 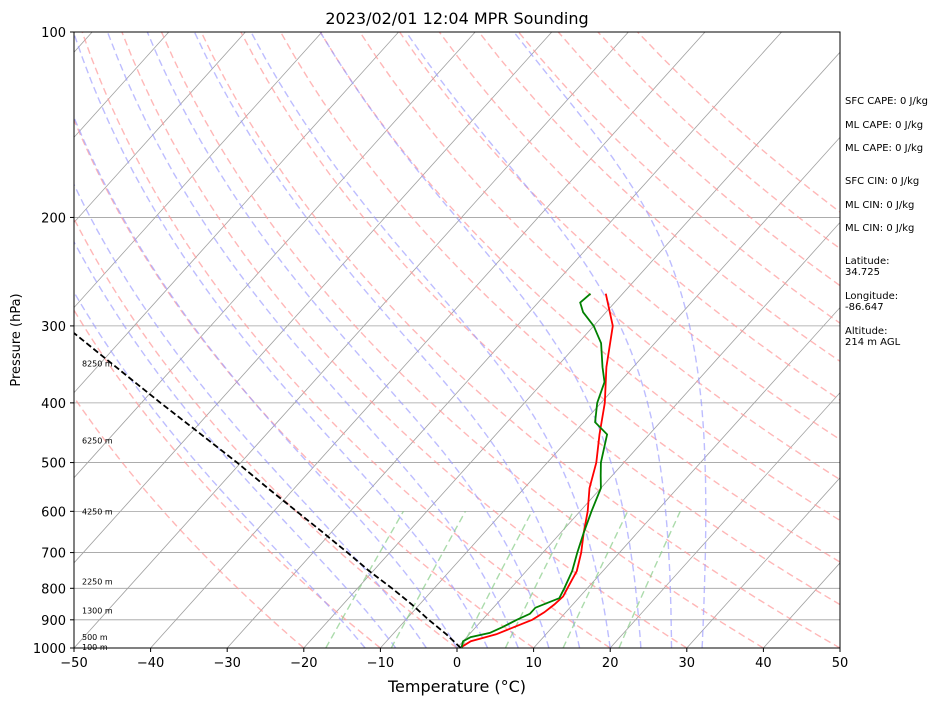 I want to click on temperature-profile, so click(x=537, y=470).